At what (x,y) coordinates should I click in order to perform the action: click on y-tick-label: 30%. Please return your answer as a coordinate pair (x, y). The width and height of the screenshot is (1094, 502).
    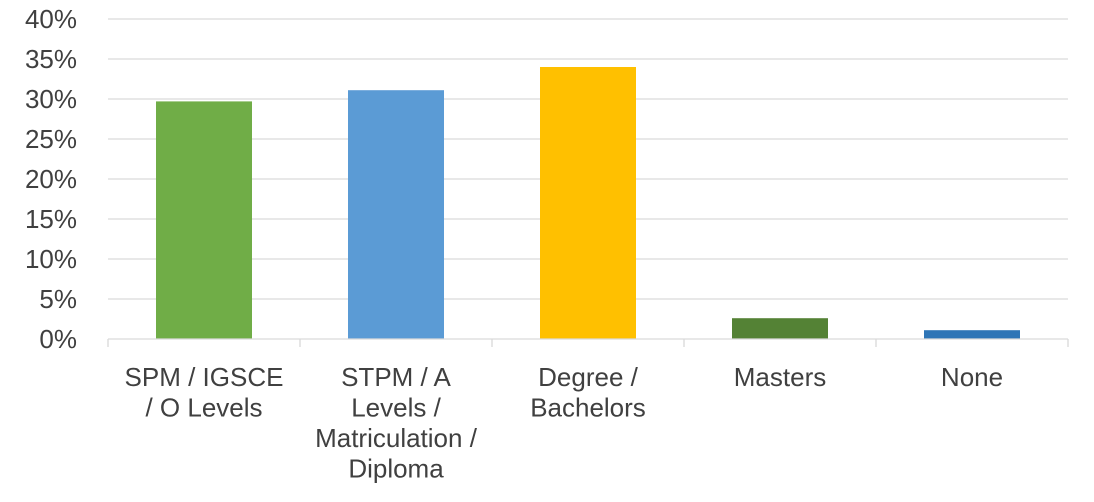
    Looking at the image, I should click on (51, 99).